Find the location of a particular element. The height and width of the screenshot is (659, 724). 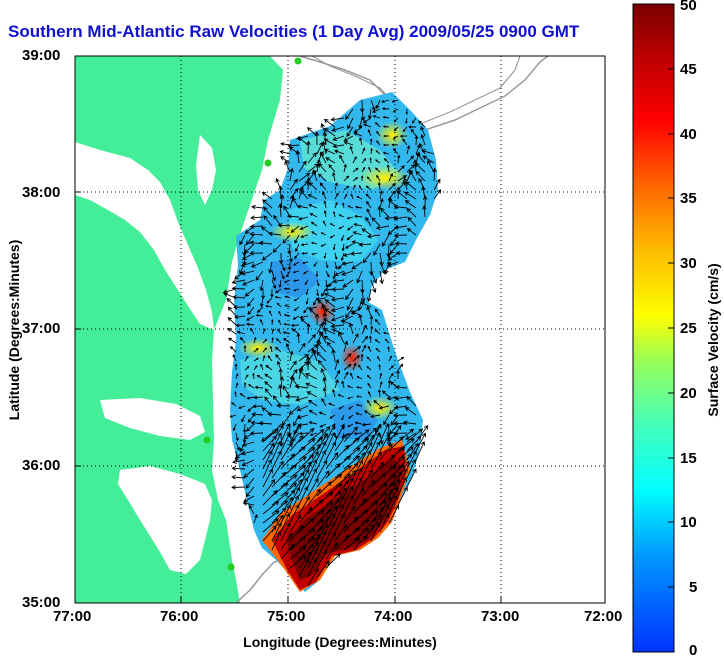

x-tick-label: 74:00 is located at coordinates (393, 616).